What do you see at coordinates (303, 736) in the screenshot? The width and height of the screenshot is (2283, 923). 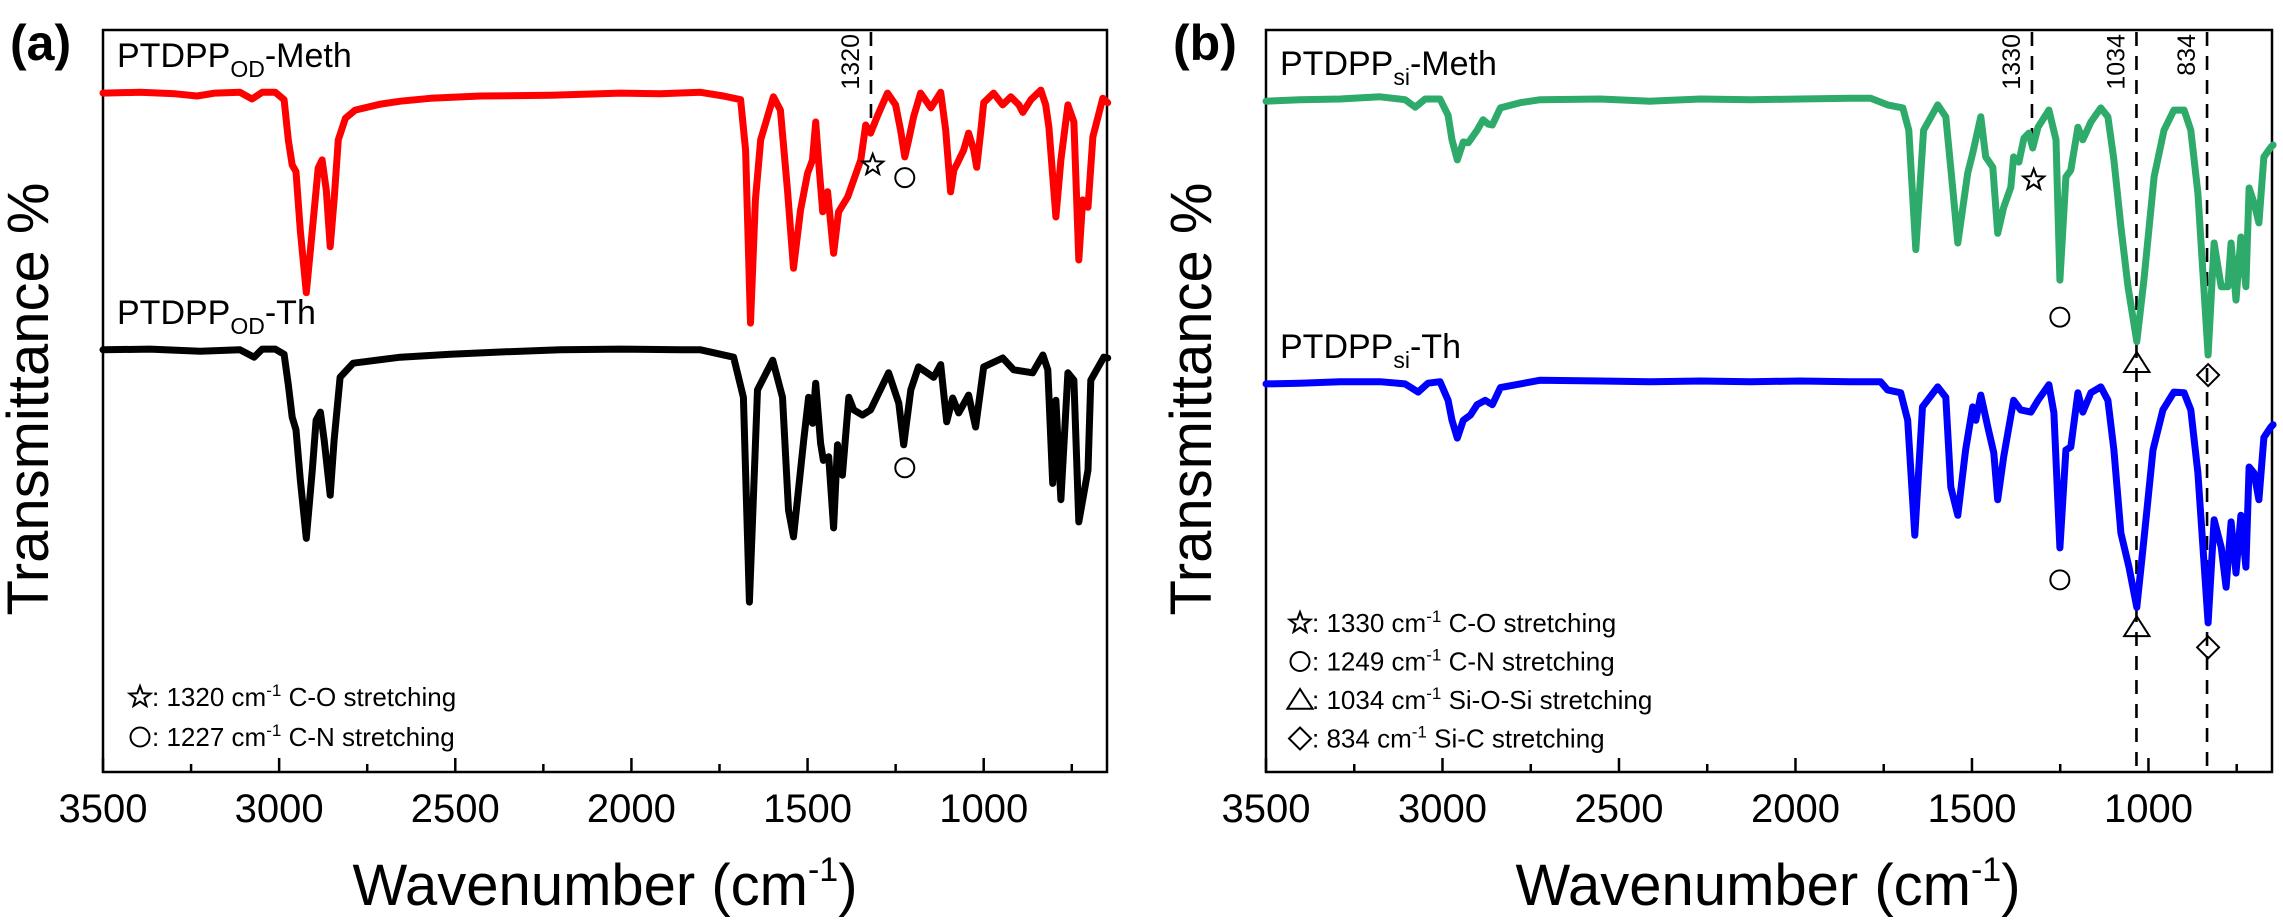 I see `legend-text: : 1227 cm-1 C-N stretching` at bounding box center [303, 736].